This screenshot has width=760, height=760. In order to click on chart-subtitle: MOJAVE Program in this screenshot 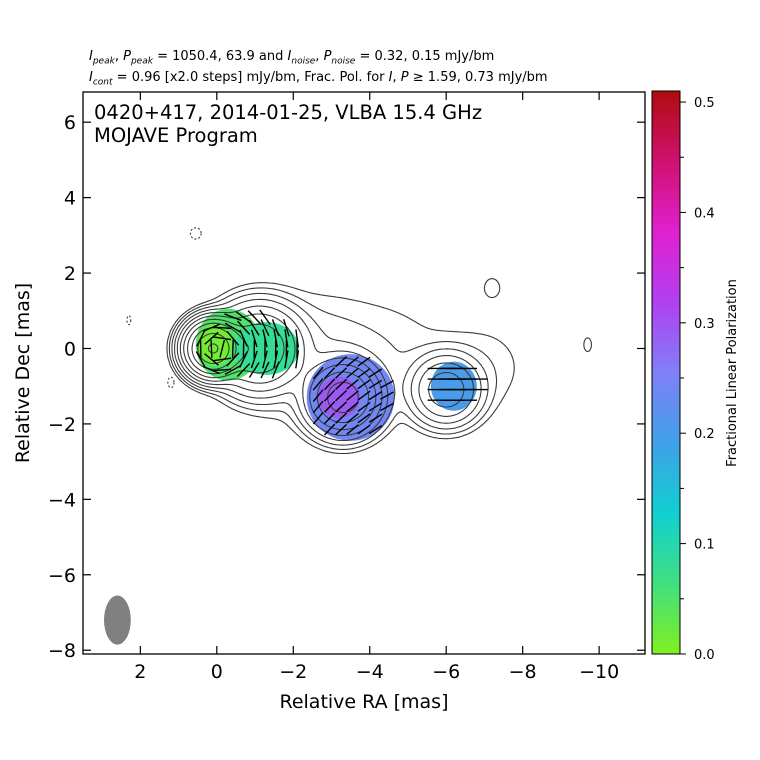, I will do `click(176, 135)`.